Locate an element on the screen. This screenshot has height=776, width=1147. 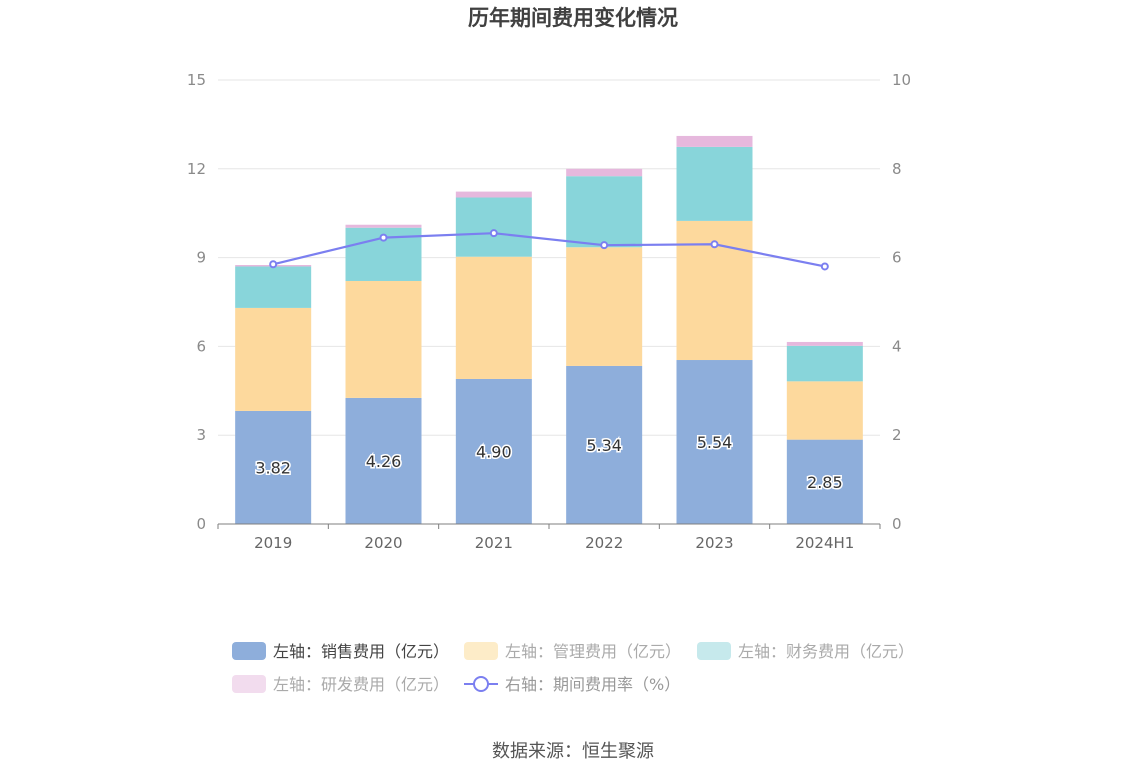
data-label: 4.26 is located at coordinates (384, 461).